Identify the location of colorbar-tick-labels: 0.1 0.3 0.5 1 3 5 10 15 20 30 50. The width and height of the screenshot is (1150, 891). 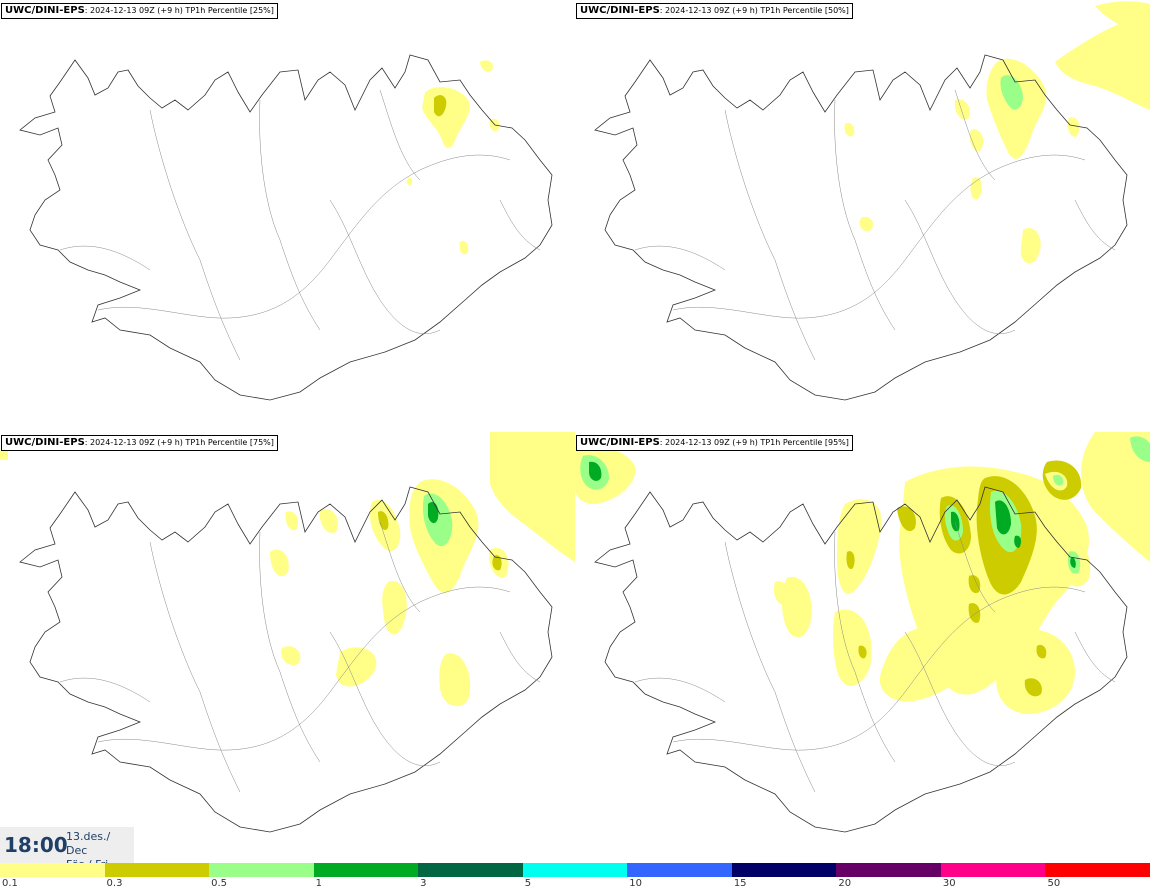
(575, 884).